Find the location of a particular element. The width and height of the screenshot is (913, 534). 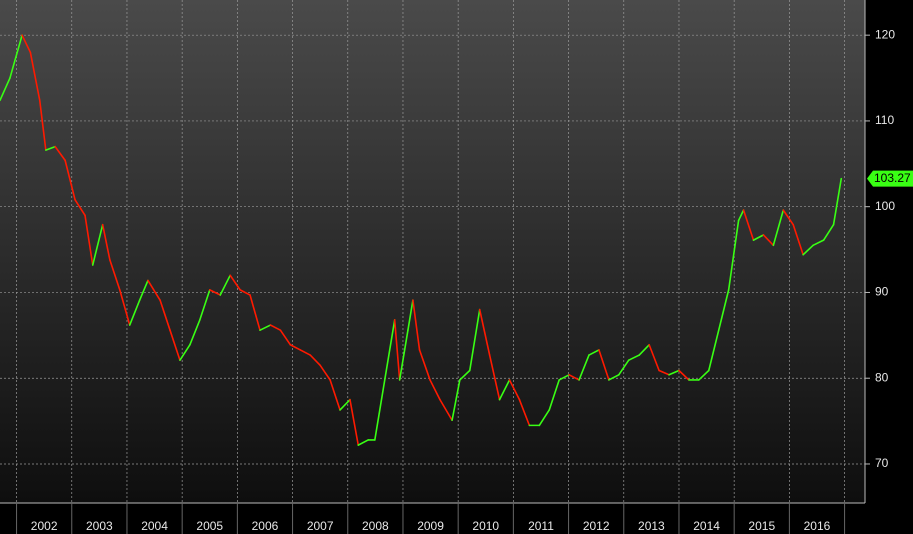

x-tick-label: 2003 is located at coordinates (99, 526).